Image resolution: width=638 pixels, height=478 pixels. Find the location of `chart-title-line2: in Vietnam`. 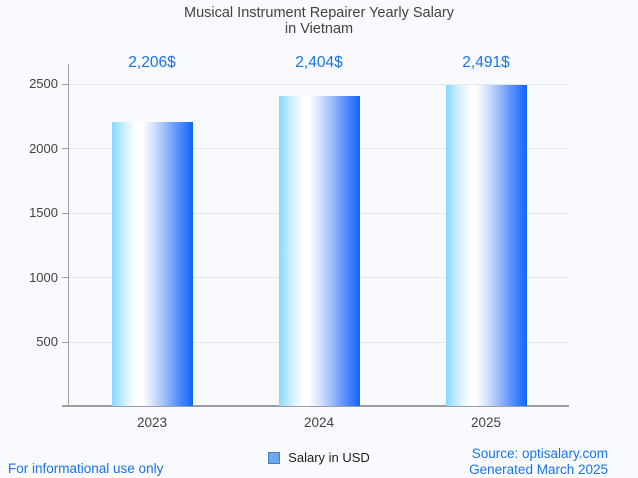

chart-title-line2: in Vietnam is located at coordinates (319, 29).